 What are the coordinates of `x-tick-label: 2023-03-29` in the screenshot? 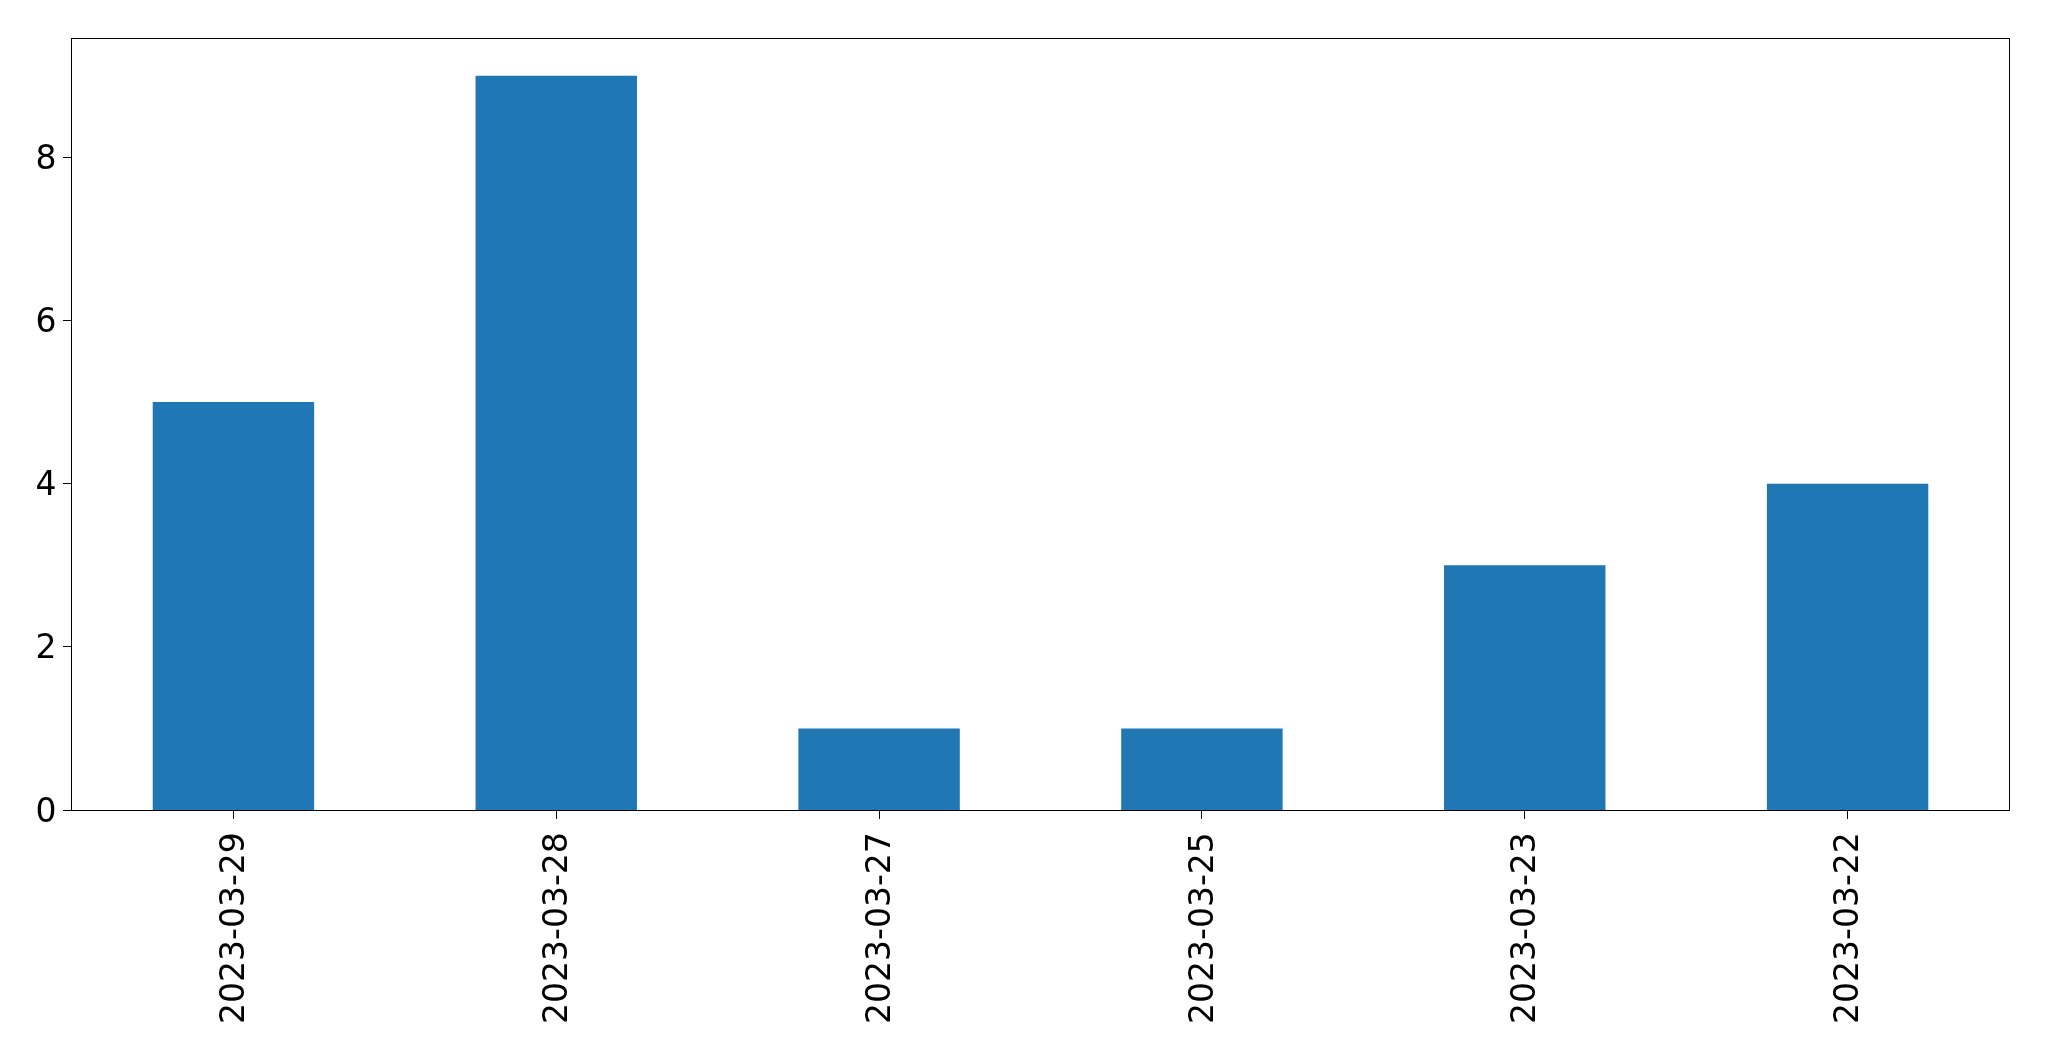 It's located at (233, 928).